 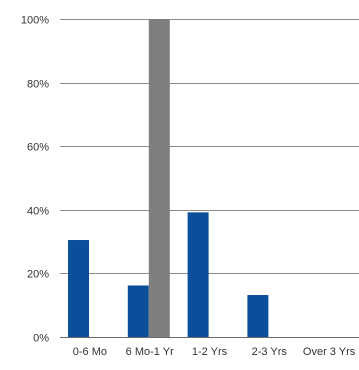 What do you see at coordinates (38, 148) in the screenshot?
I see `y-tick-label: 60%` at bounding box center [38, 148].